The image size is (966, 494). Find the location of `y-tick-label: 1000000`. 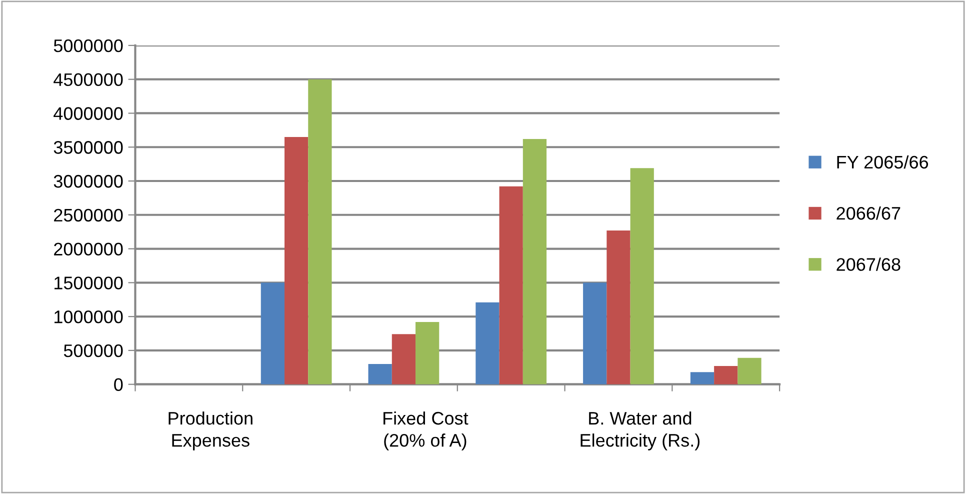

y-tick-label: 1000000 is located at coordinates (88, 317).